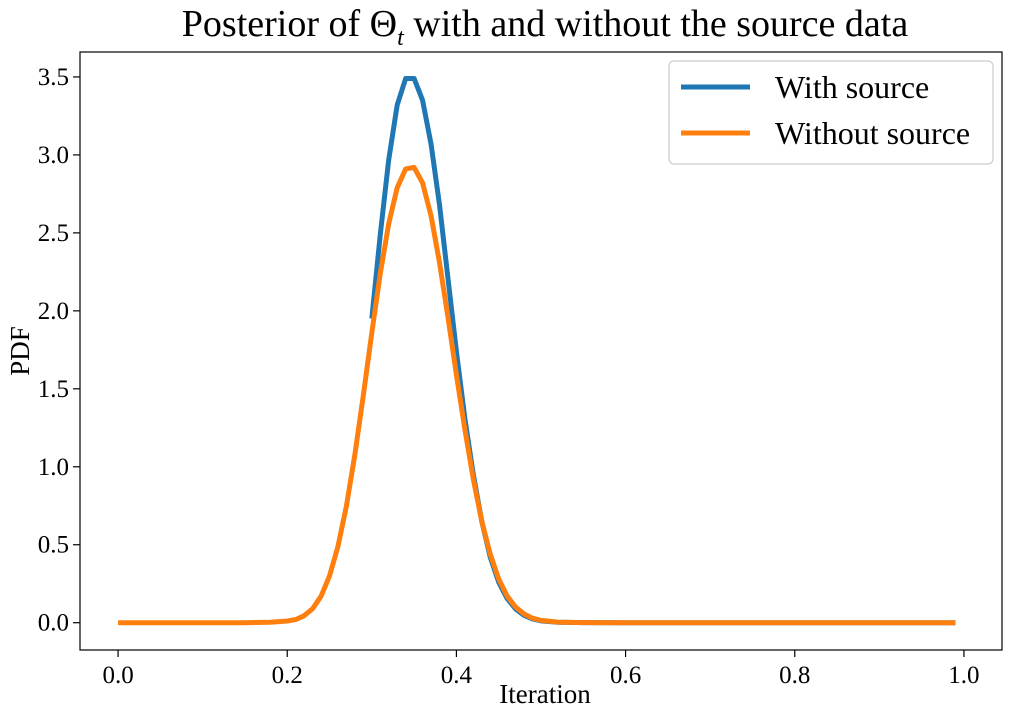 This screenshot has width=1021, height=718. I want to click on x-axis-label: Iteration, so click(545, 694).